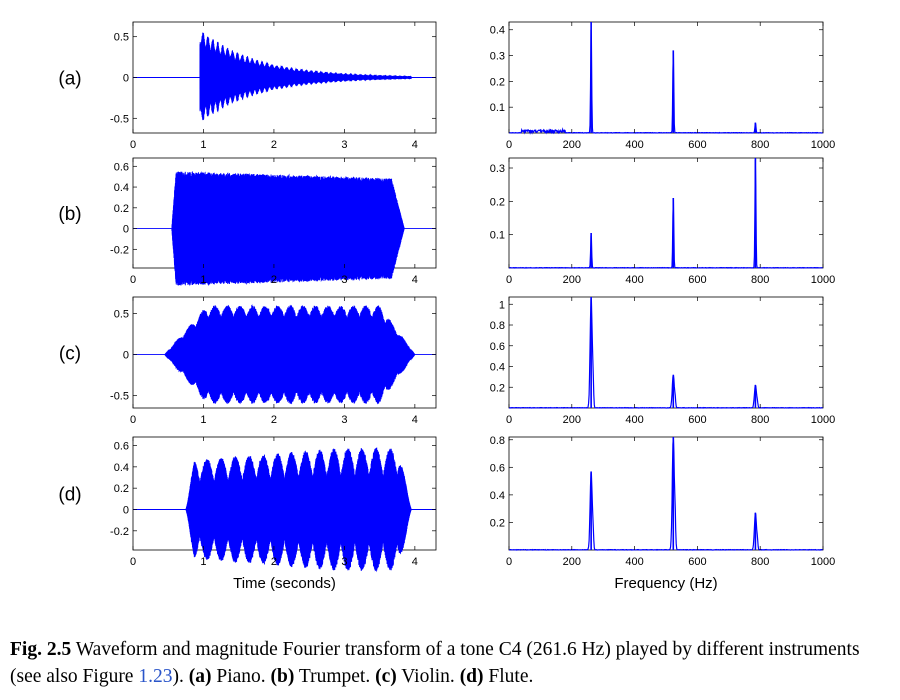  What do you see at coordinates (282, 676) in the screenshot?
I see `caption-label-b: (b)` at bounding box center [282, 676].